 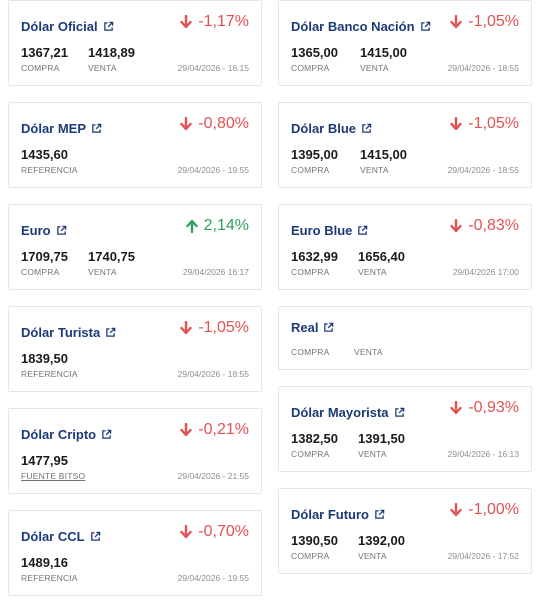 What do you see at coordinates (226, 225) in the screenshot?
I see `change-percent: 2,14%` at bounding box center [226, 225].